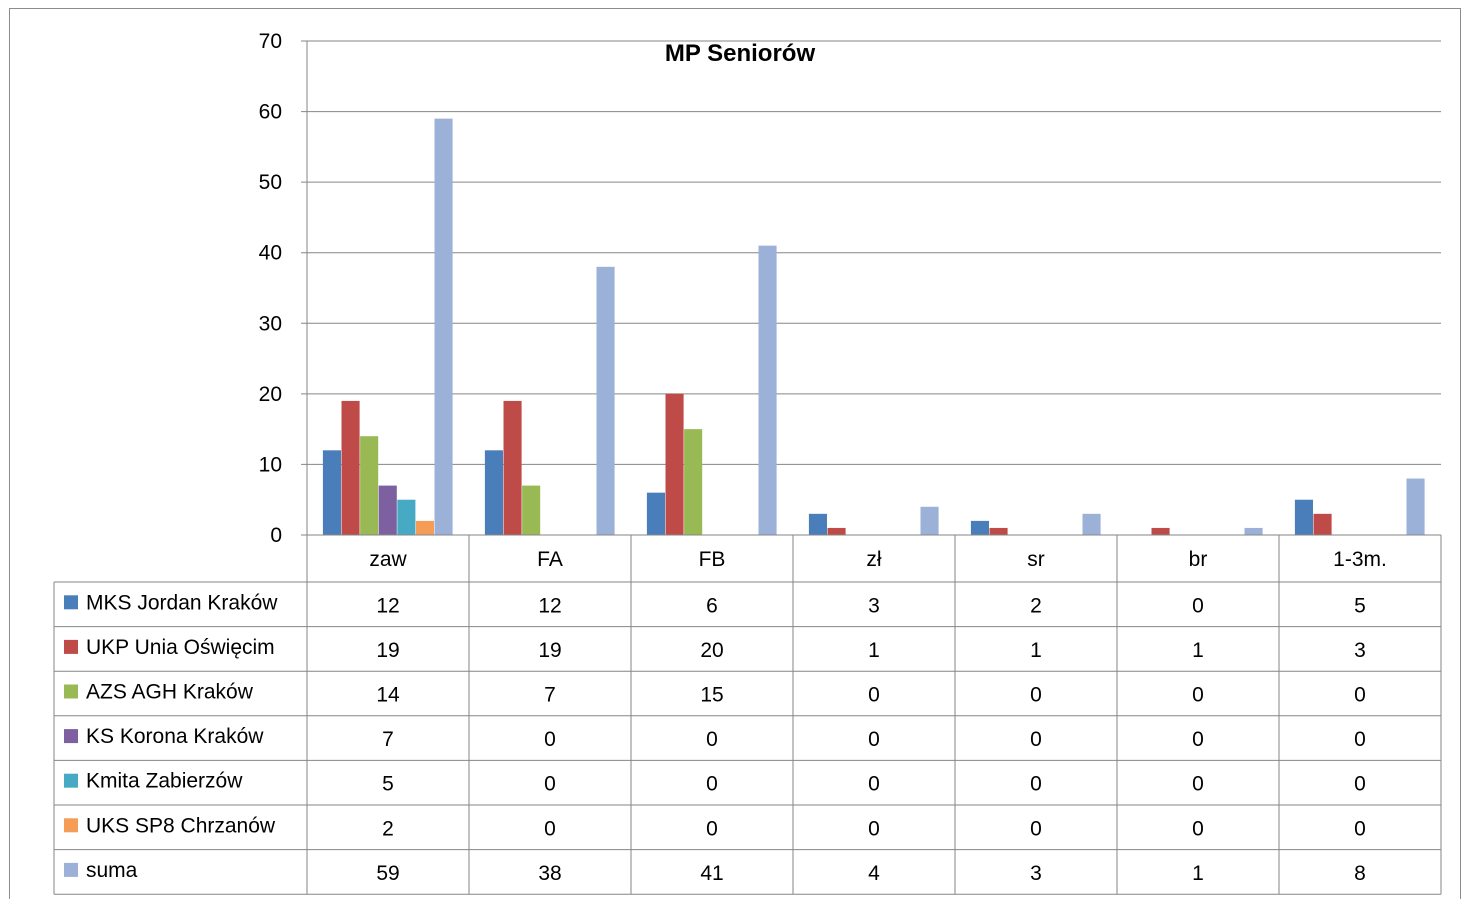  What do you see at coordinates (874, 559) in the screenshot?
I see `x-category-label: zł` at bounding box center [874, 559].